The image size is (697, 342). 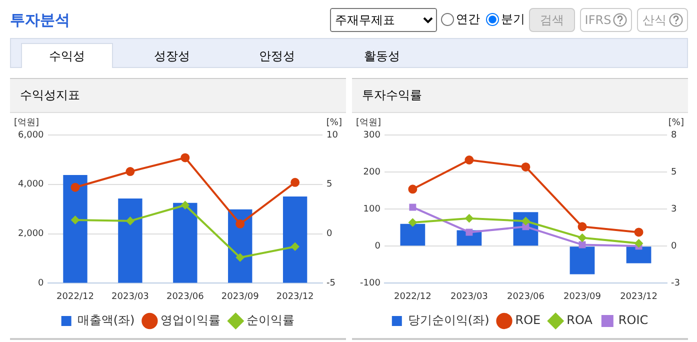 What do you see at coordinates (382, 56) in the screenshot?
I see `text: 활동성` at bounding box center [382, 56].